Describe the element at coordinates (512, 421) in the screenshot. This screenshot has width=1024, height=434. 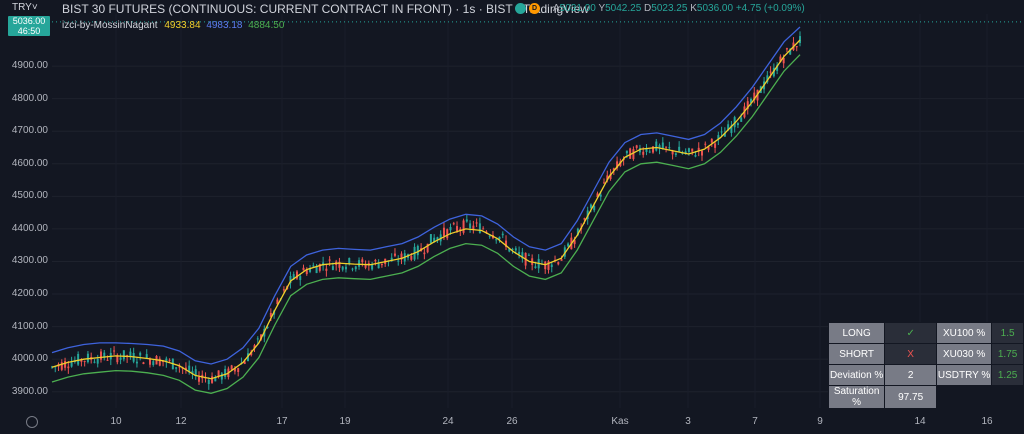
I see `x-tick-label: 26` at that location.